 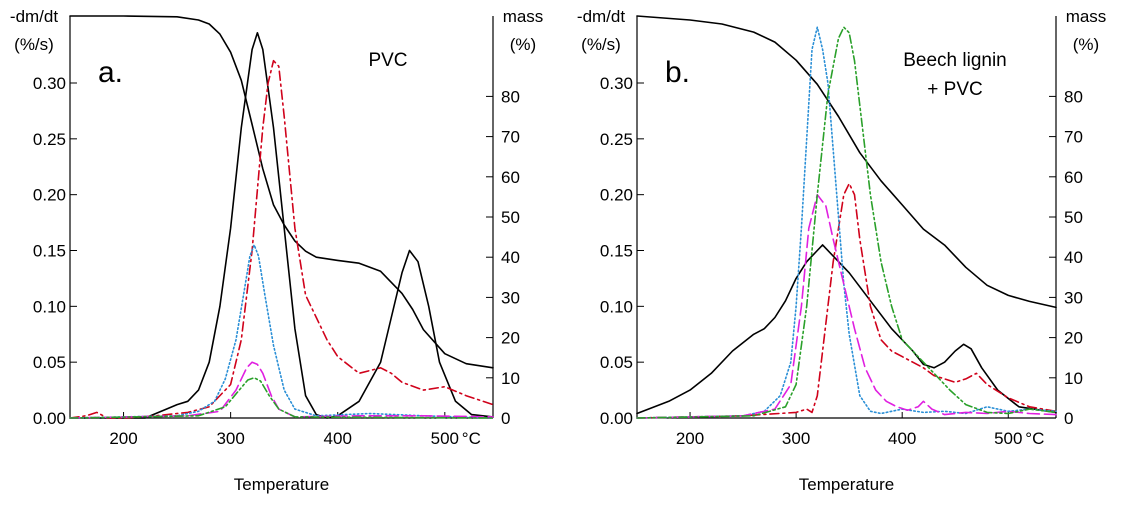 What do you see at coordinates (1073, 378) in the screenshot?
I see `panel-b-right-tick-label: 10` at bounding box center [1073, 378].